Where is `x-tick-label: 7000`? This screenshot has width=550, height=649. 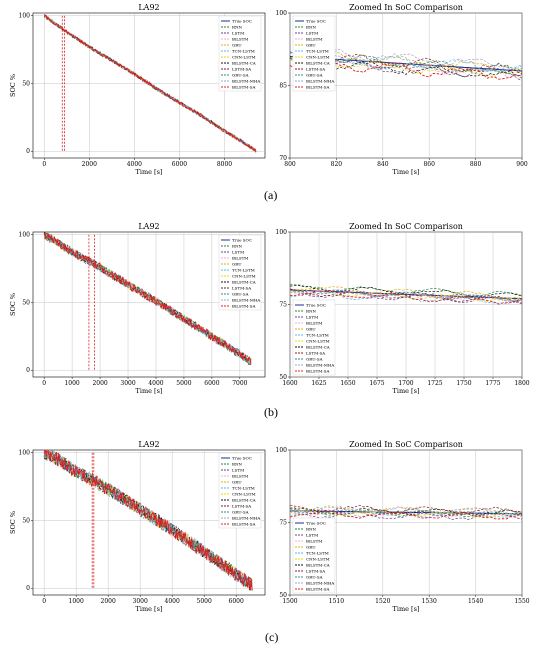 x-tick-label: 7000 is located at coordinates (239, 383).